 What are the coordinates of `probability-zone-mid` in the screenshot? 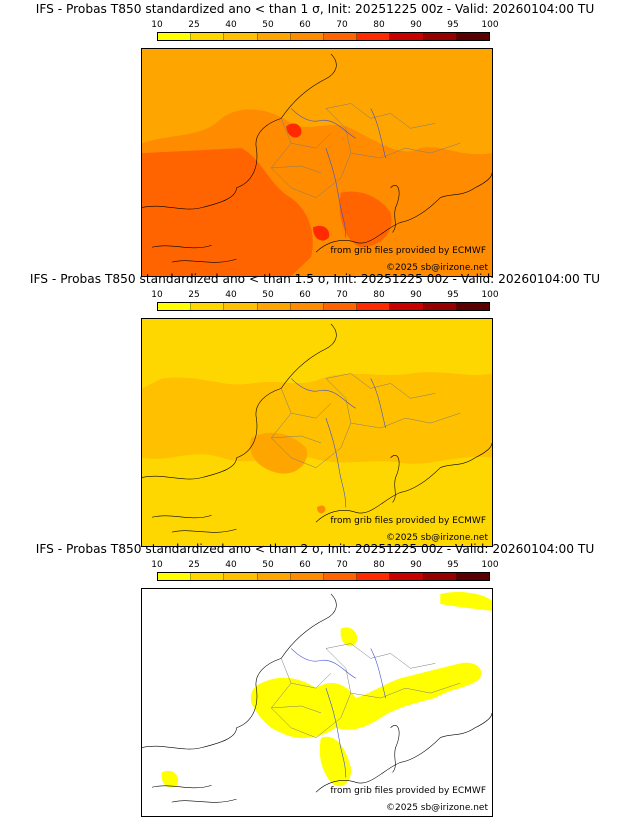 It's located at (317, 418).